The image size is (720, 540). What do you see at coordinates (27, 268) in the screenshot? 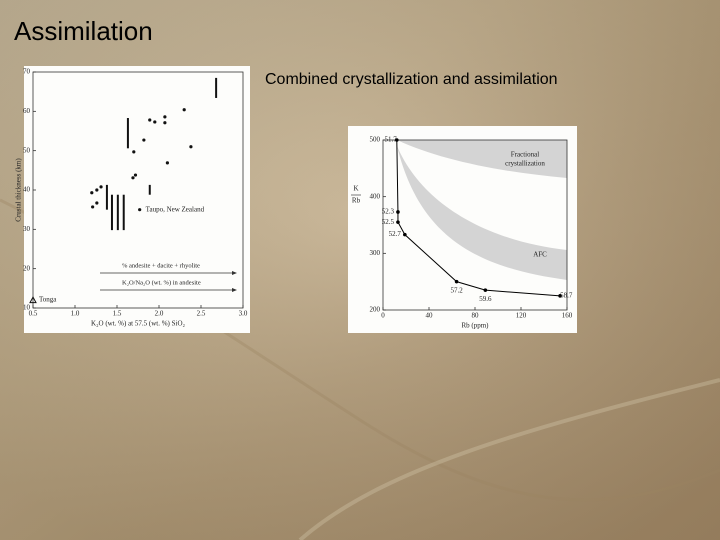
I see `y-tick-label: 20` at bounding box center [27, 268].